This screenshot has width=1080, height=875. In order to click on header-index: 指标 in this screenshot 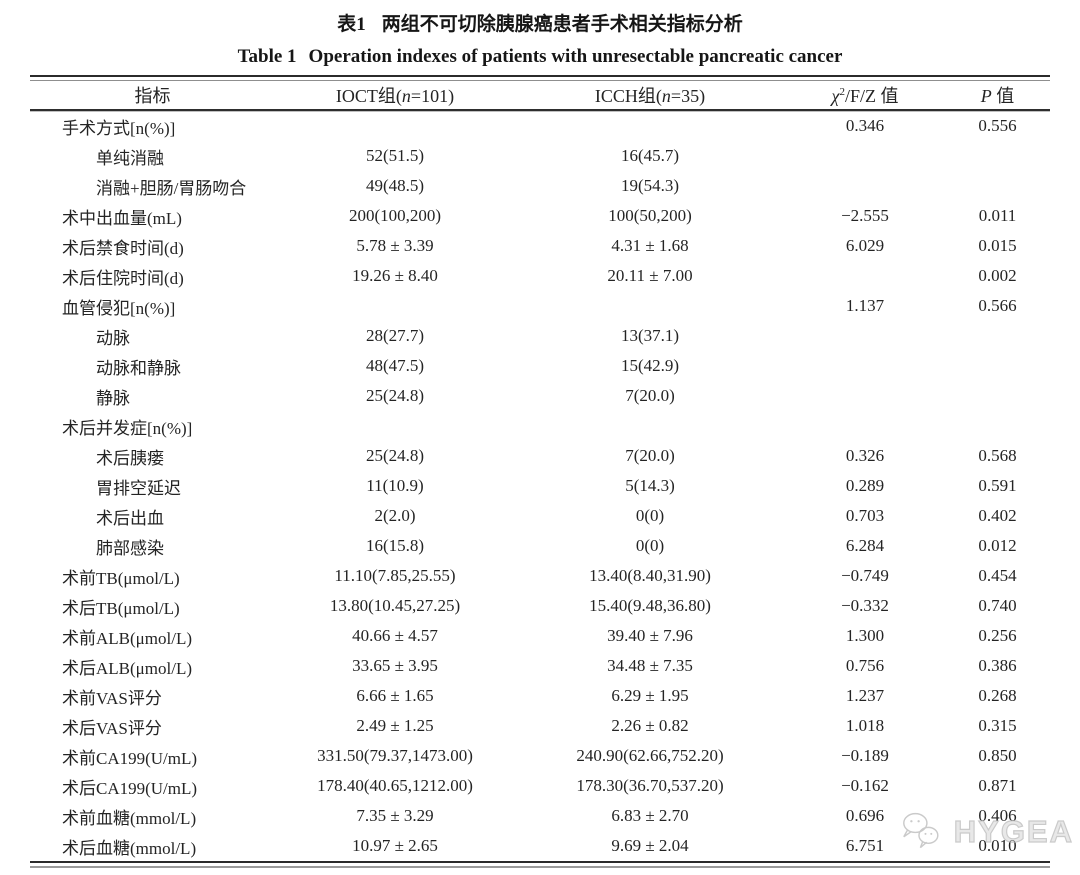, I will do `click(152, 96)`.